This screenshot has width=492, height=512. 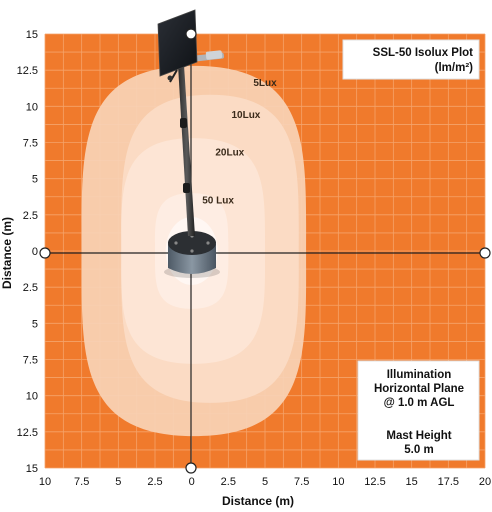 I want to click on contour-labels: 5Lux 10Lux 20Lux 50 Lux, so click(x=239, y=142).